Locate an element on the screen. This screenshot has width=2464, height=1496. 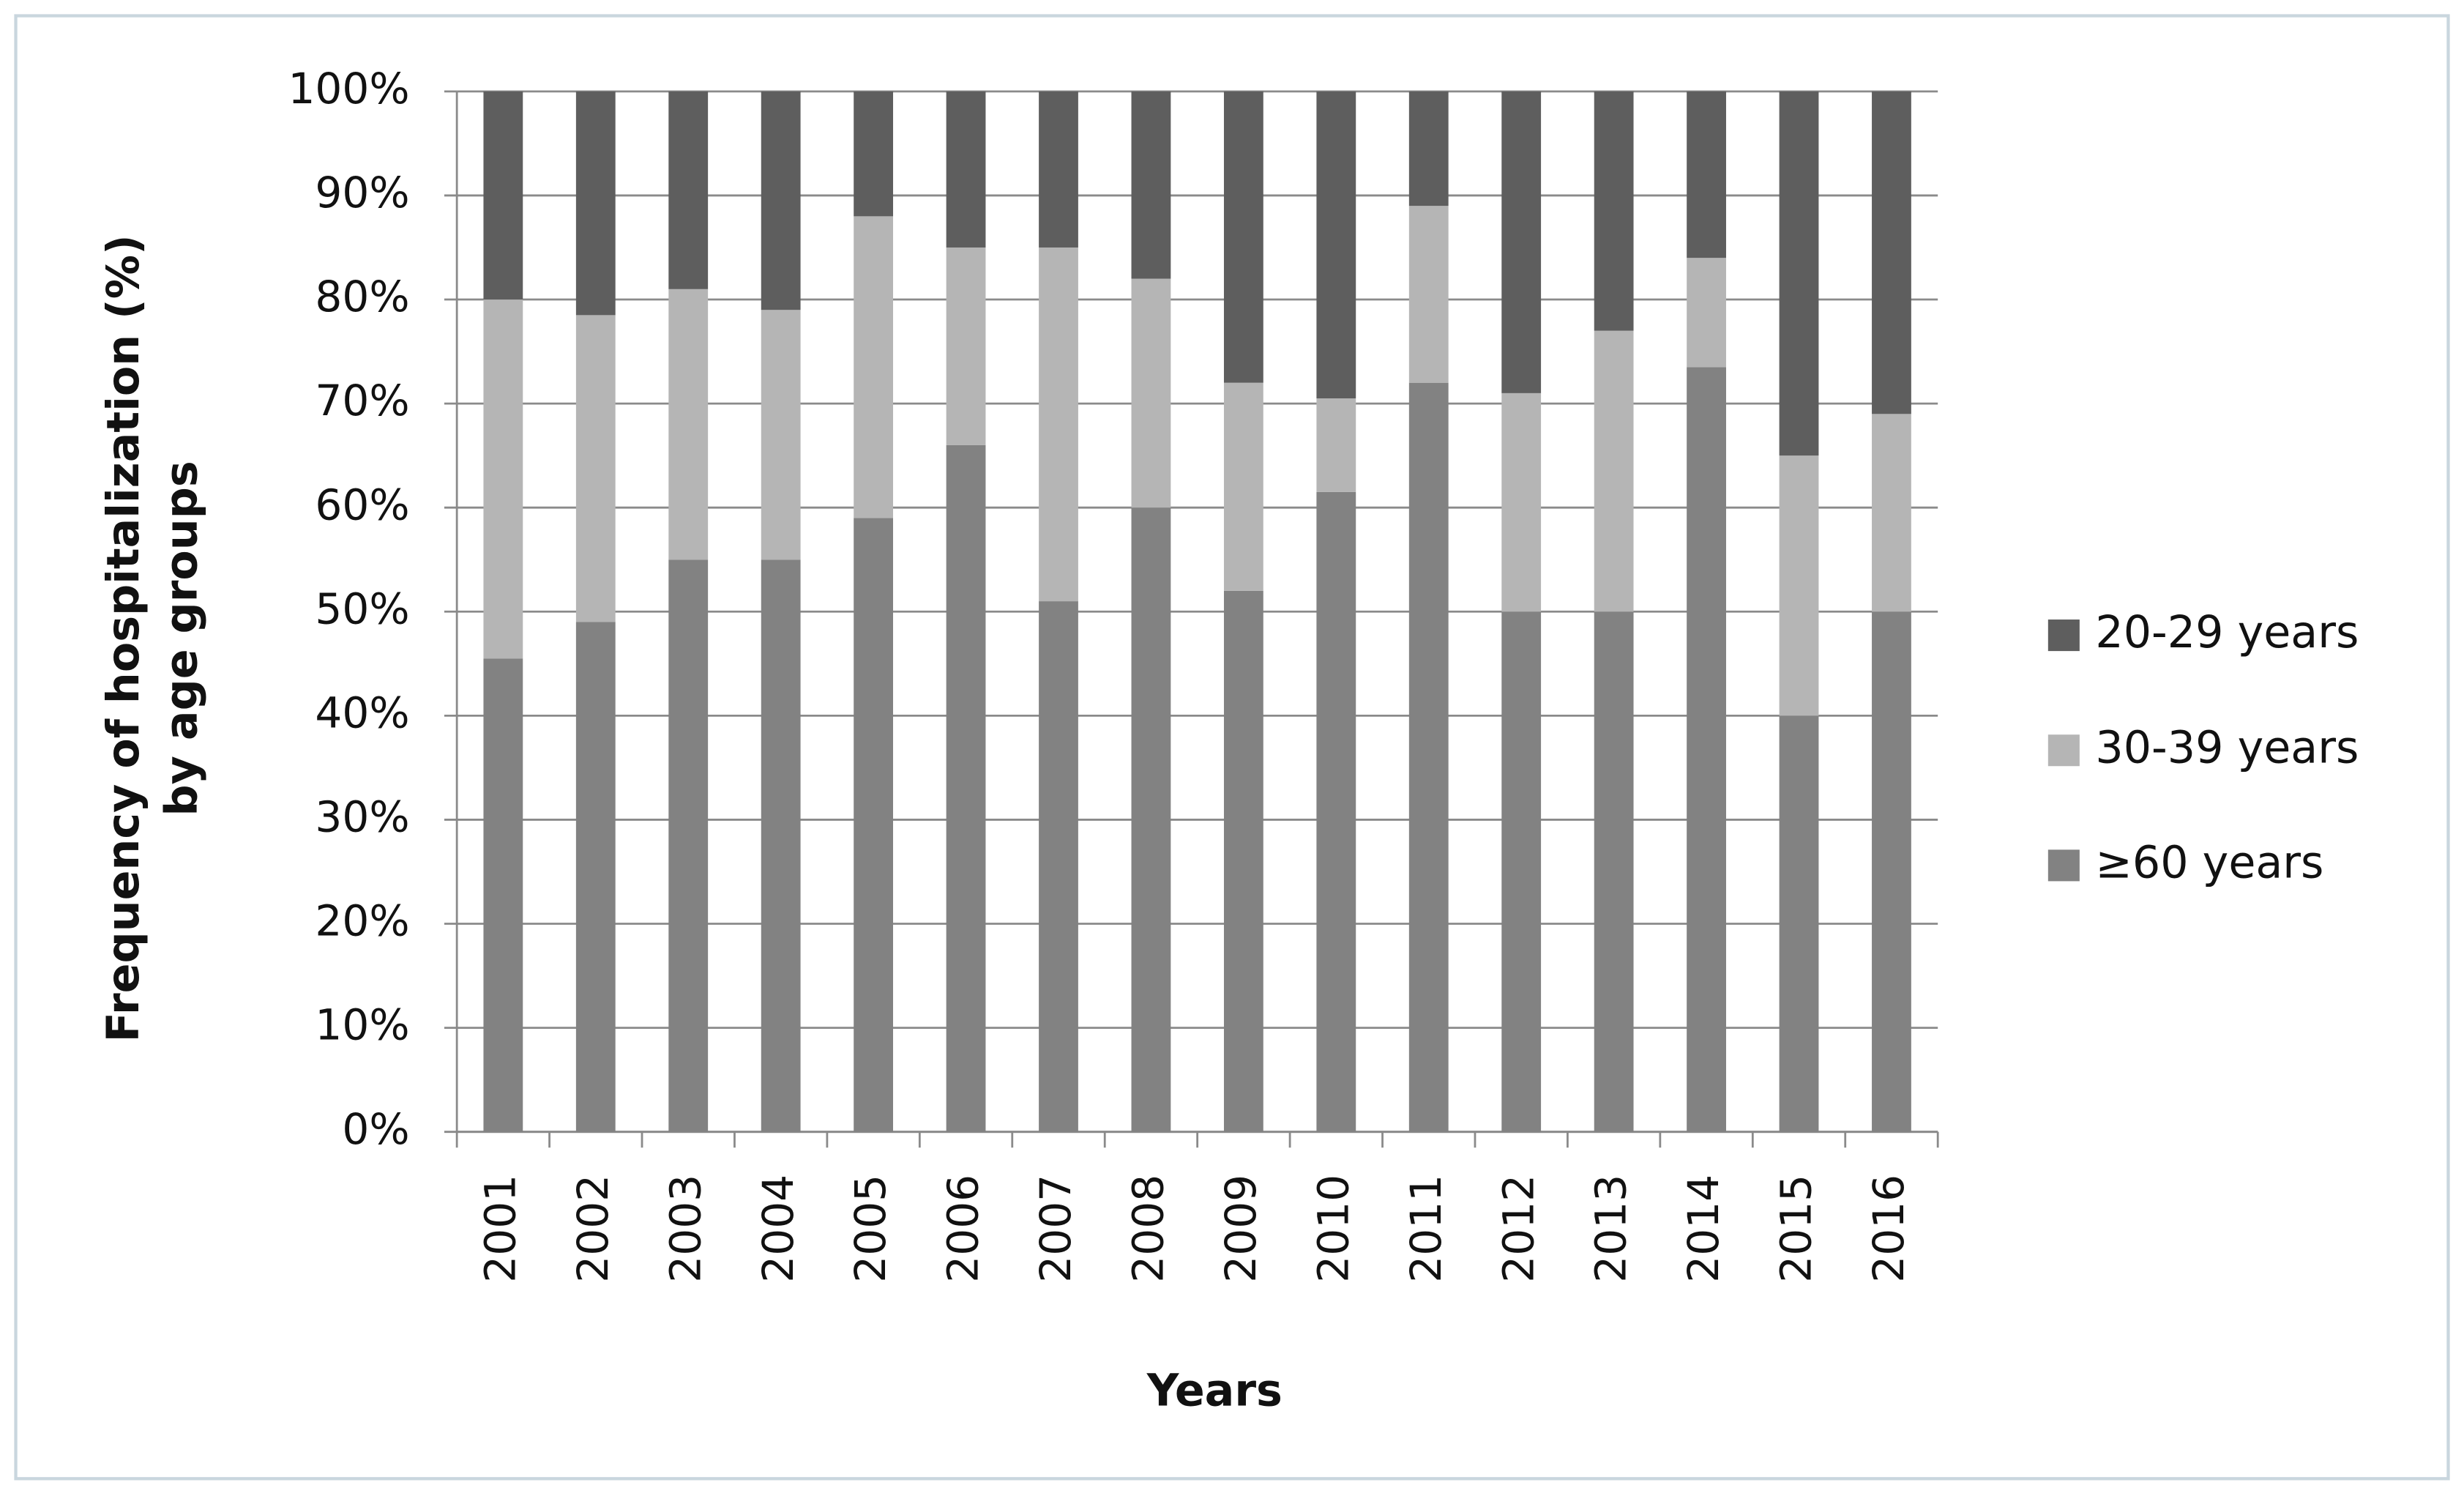
x-tick-label: 2014 is located at coordinates (1703, 1229).